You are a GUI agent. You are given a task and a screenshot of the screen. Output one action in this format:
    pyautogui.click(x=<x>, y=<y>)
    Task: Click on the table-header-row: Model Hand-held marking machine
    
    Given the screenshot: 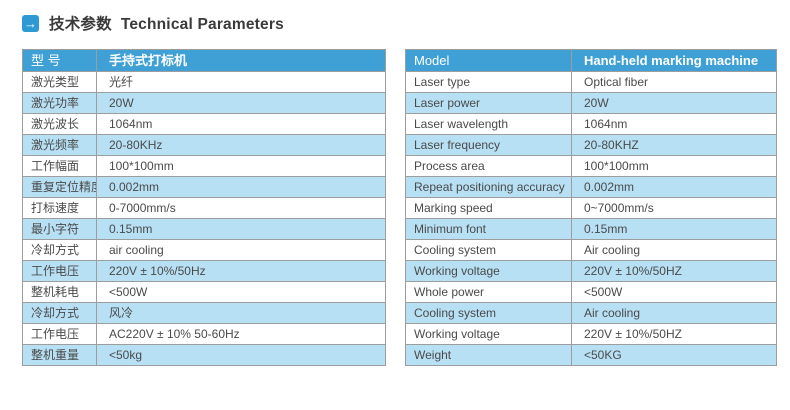 What is the action you would take?
    pyautogui.click(x=591, y=60)
    